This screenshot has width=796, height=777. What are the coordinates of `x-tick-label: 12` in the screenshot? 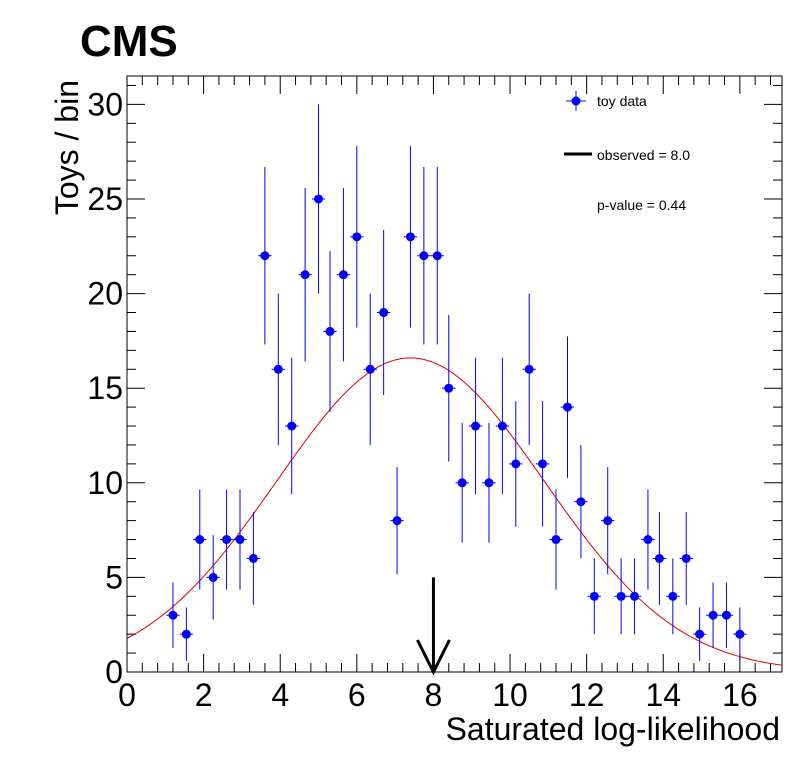 It's located at (587, 695).